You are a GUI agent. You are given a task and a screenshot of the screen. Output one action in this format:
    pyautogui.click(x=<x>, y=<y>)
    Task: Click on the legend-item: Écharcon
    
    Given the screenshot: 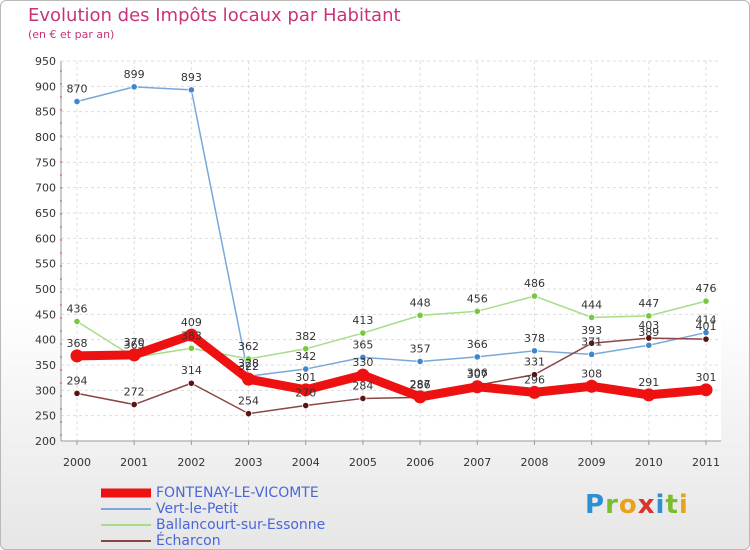 What is the action you would take?
    pyautogui.click(x=213, y=541)
    